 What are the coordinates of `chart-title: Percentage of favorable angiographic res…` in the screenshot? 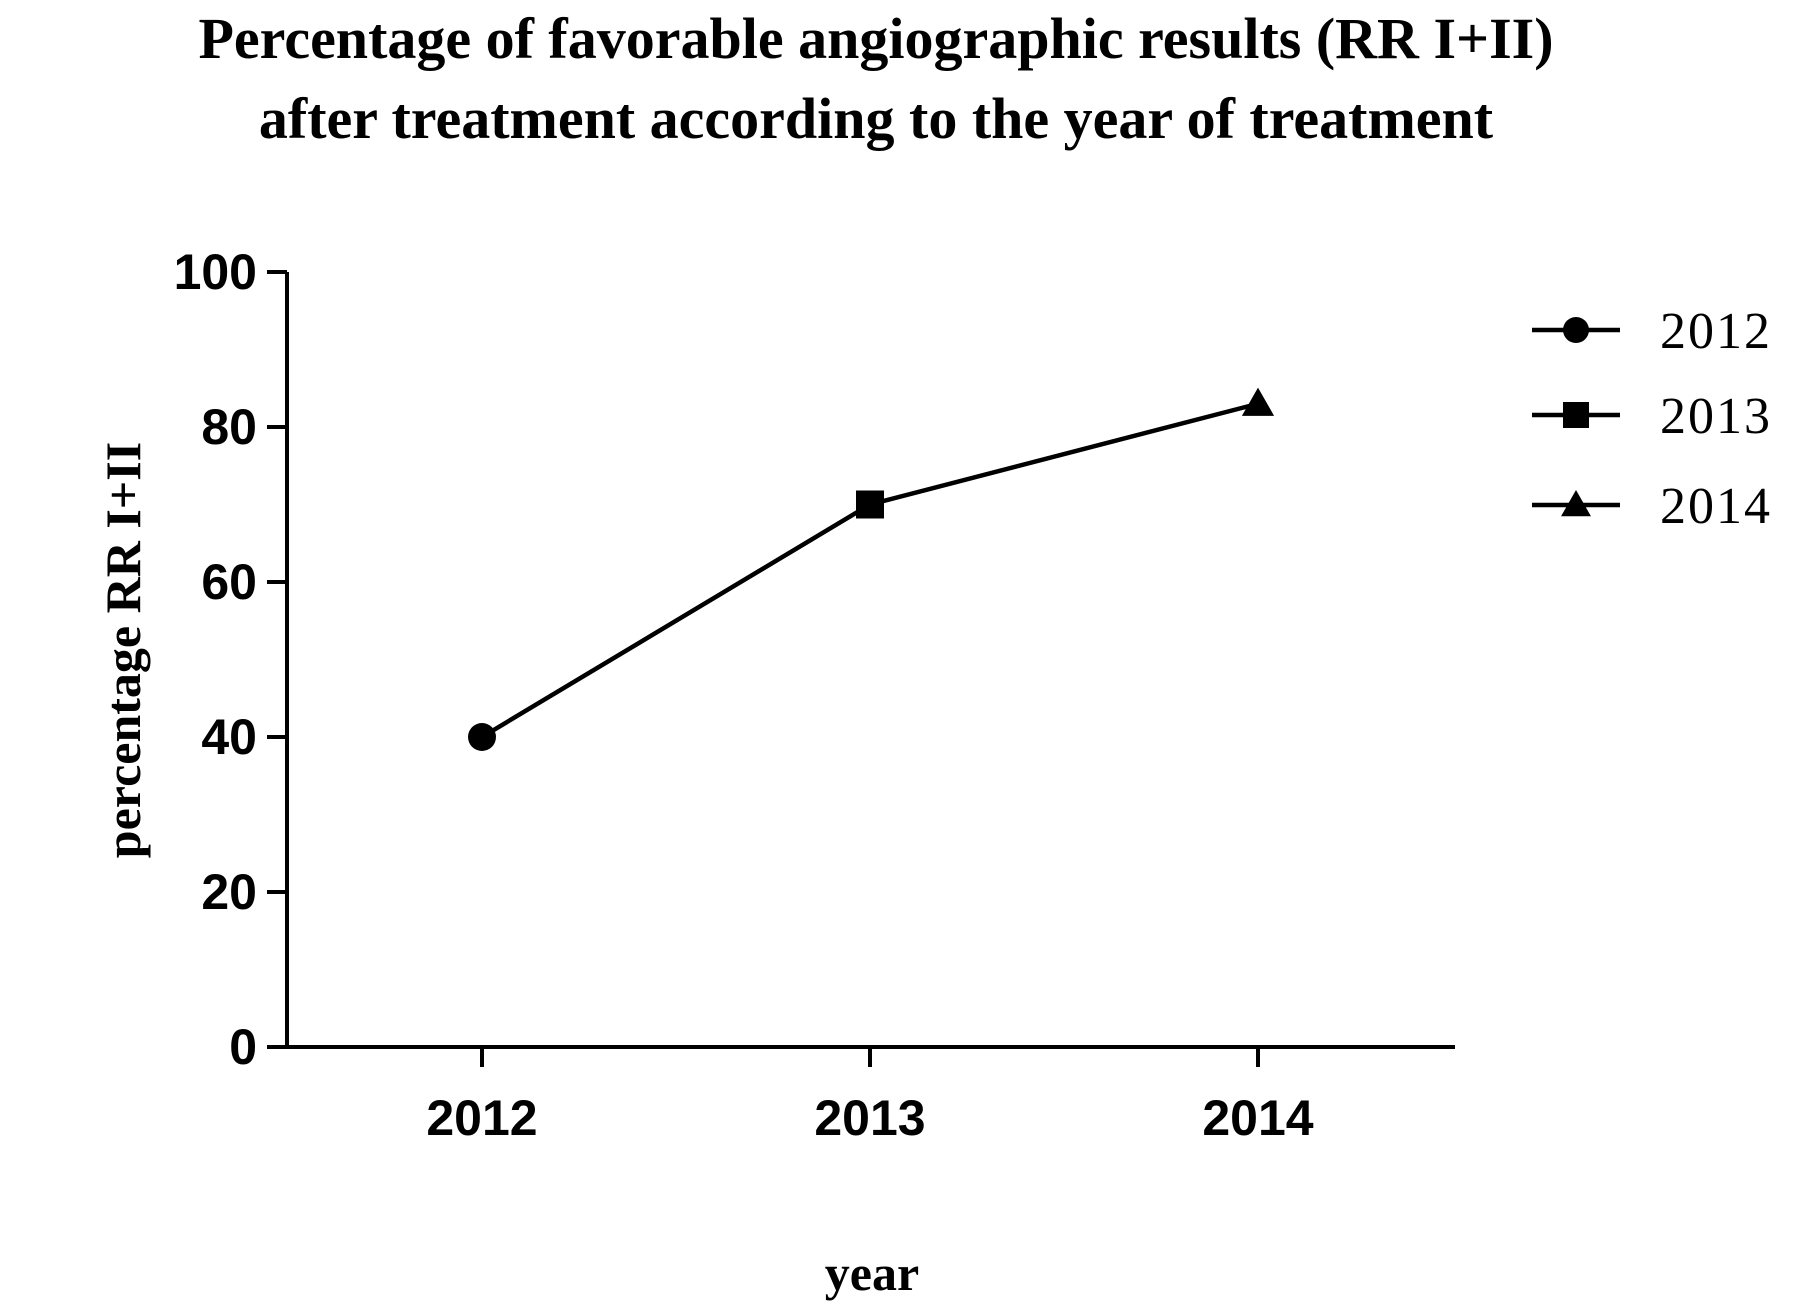 It's located at (875, 78).